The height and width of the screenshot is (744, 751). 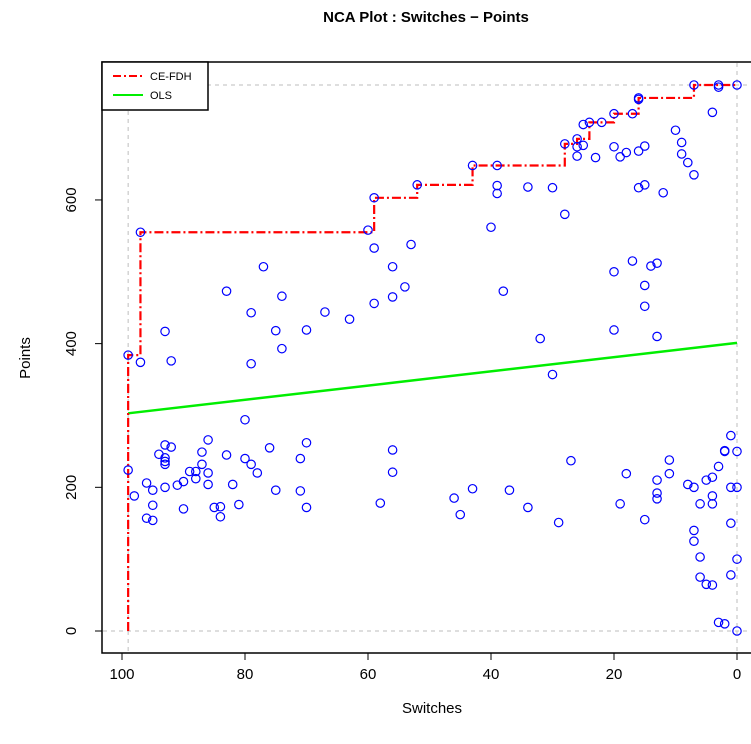 What do you see at coordinates (245, 674) in the screenshot?
I see `x-tick-label: 80` at bounding box center [245, 674].